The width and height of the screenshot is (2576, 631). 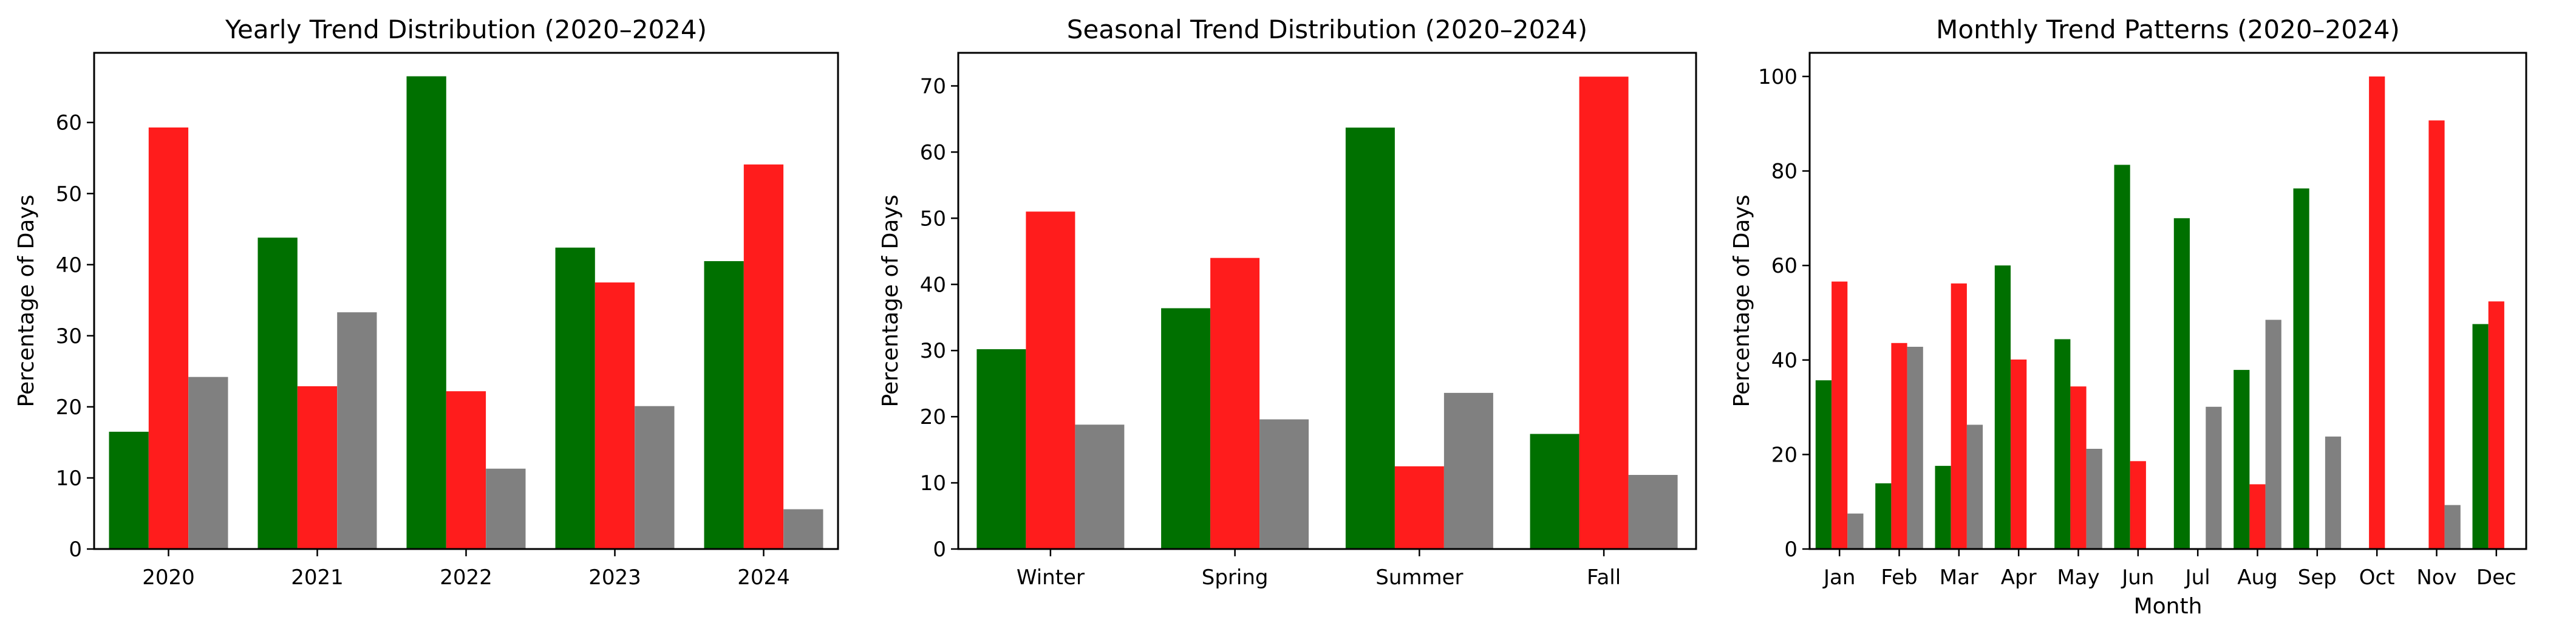 What do you see at coordinates (1419, 507) in the screenshot?
I see `bar-series-2-summer` at bounding box center [1419, 507].